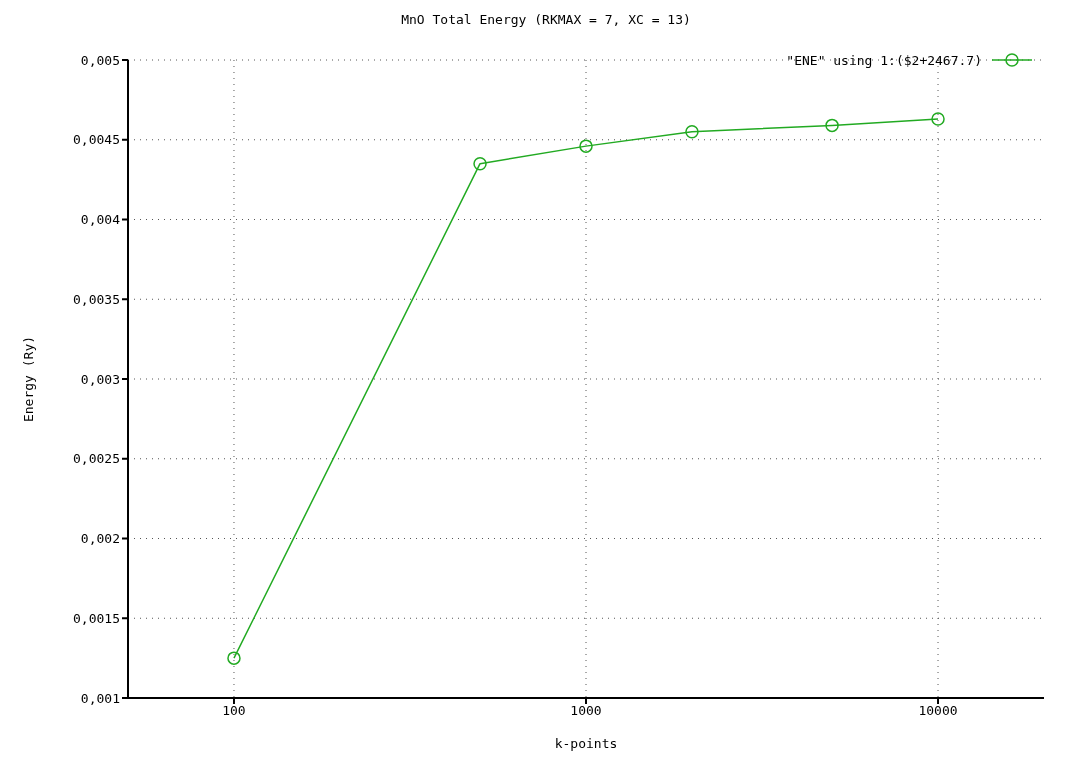 Image resolution: width=1092 pixels, height=775 pixels. I want to click on x-tick-label: 10000, so click(938, 711).